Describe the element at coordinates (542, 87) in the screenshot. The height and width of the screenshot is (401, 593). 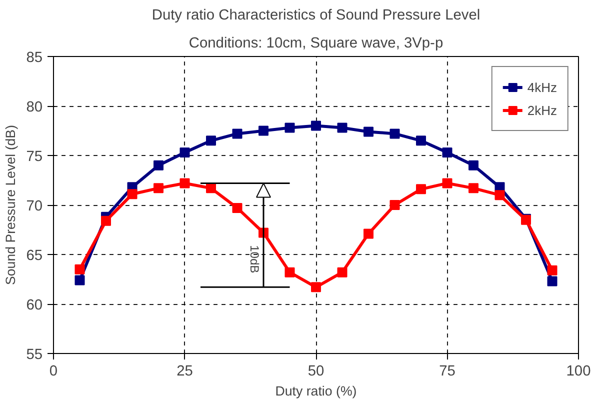
I see `legend-label: 4kHz` at that location.